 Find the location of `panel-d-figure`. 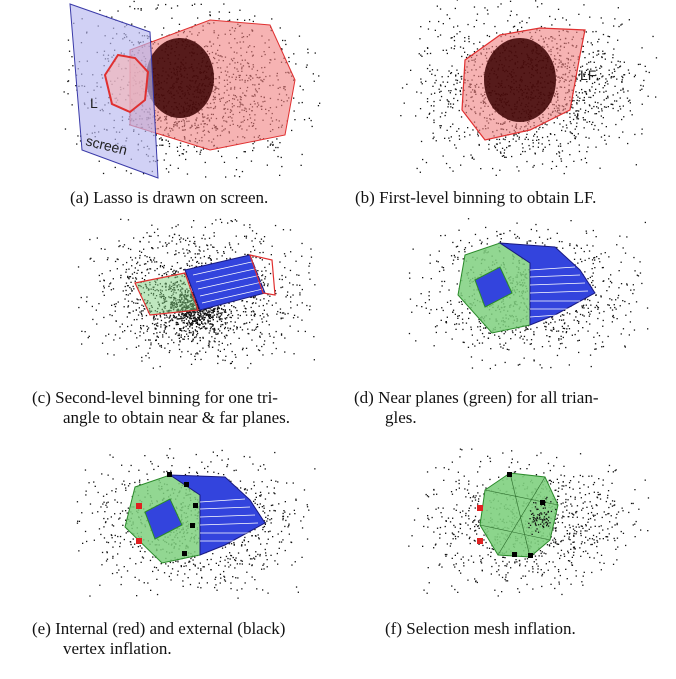

panel-d-figure is located at coordinates (528, 294).